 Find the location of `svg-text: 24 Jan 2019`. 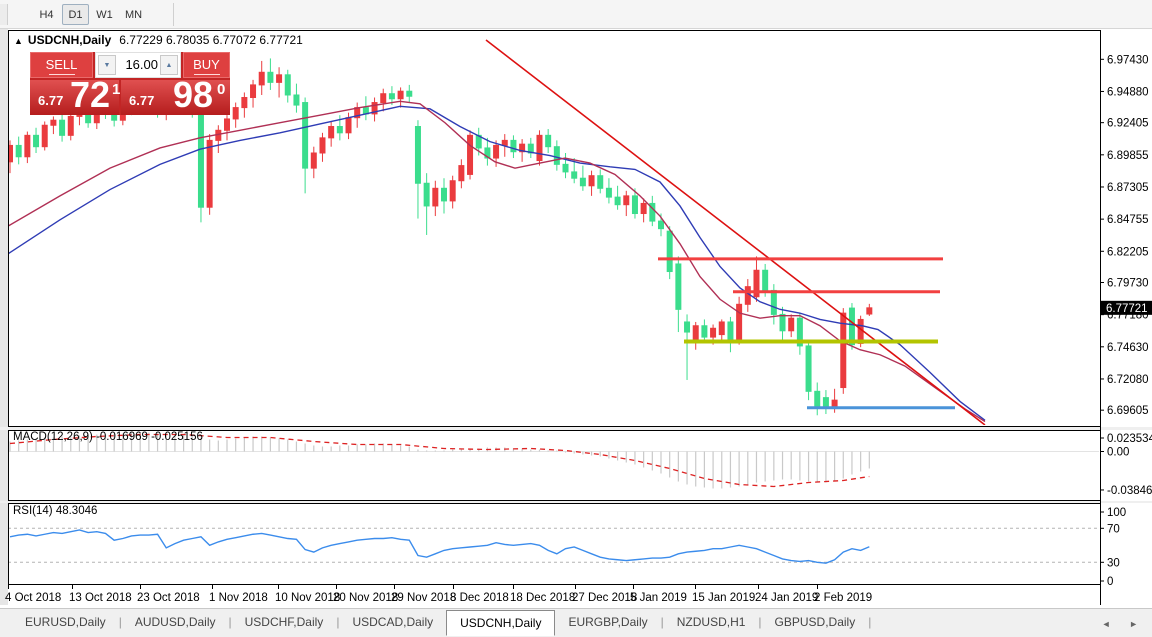

svg-text: 24 Jan 2019 is located at coordinates (786, 598).